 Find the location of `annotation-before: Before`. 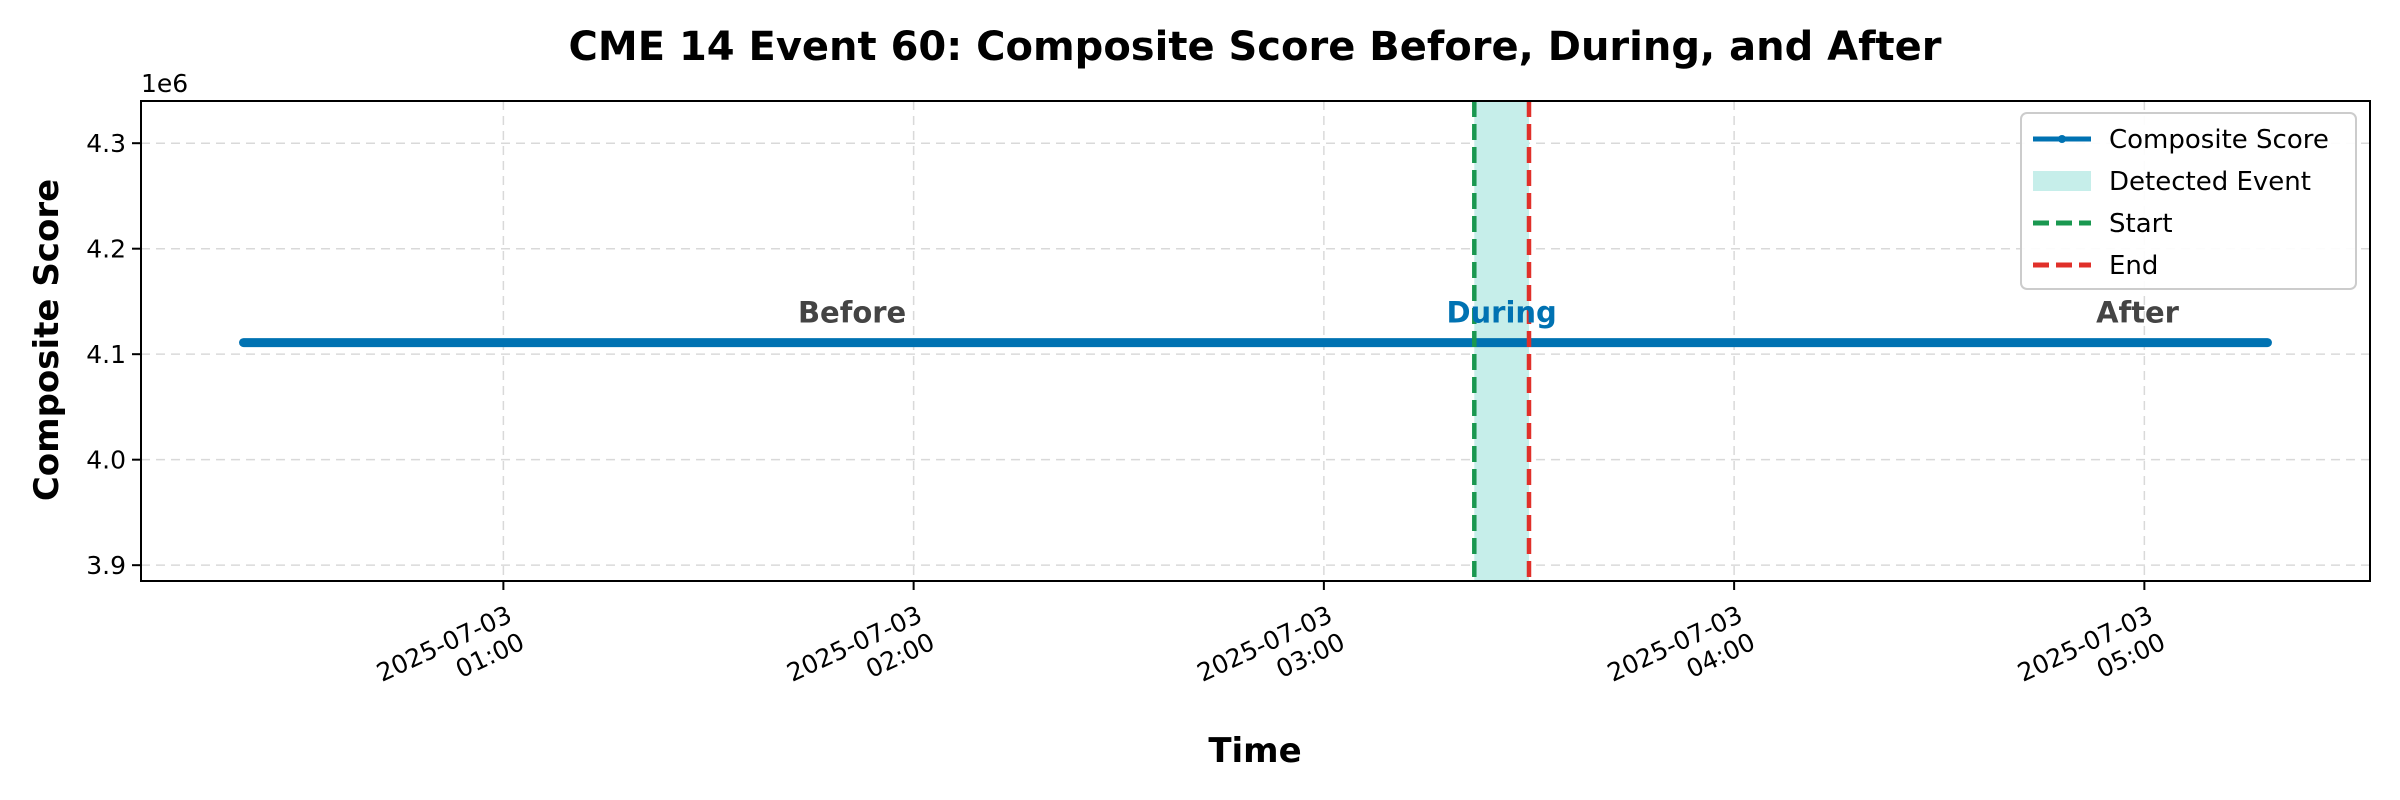

annotation-before: Before is located at coordinates (852, 313).